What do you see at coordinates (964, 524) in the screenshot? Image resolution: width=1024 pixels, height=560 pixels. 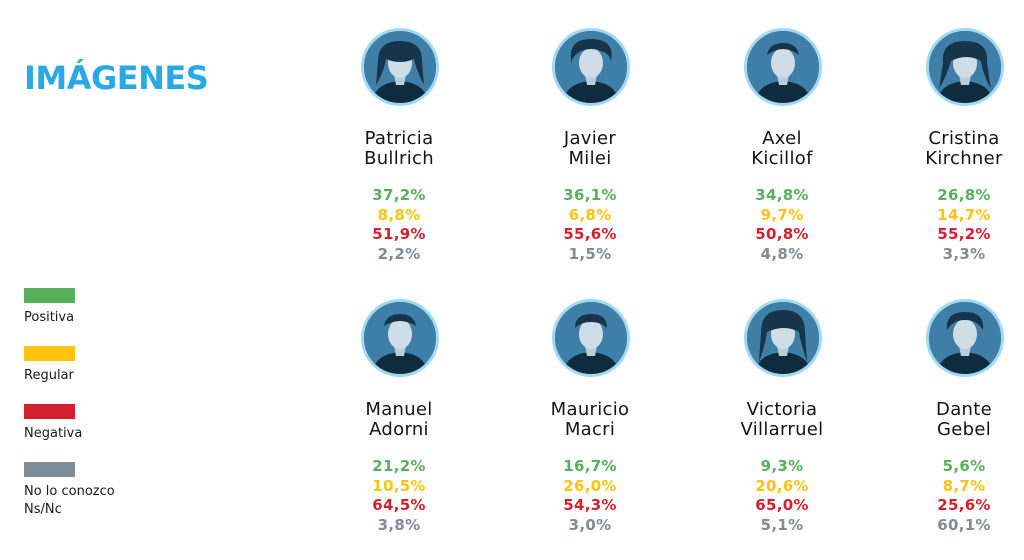 I see `no-lo-conozco-value: 60,1%` at bounding box center [964, 524].